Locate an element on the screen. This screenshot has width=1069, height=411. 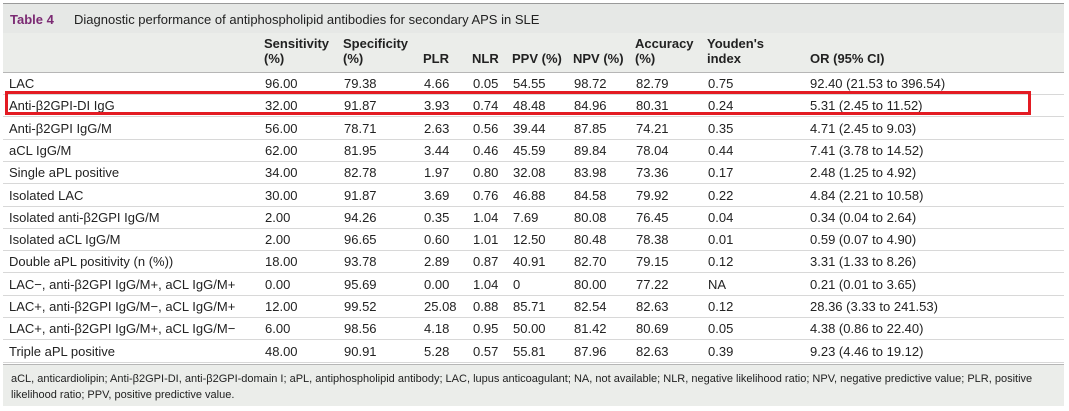
cell-youden: 0.22 is located at coordinates (721, 195).